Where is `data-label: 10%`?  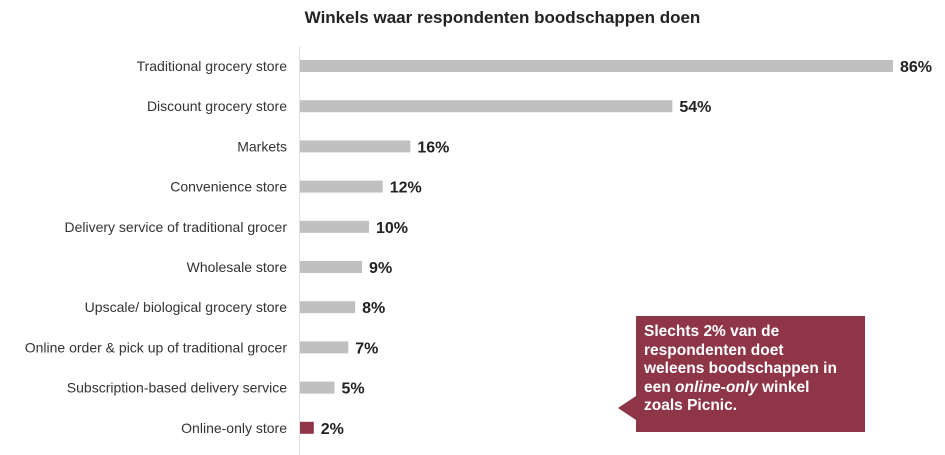
data-label: 10% is located at coordinates (392, 228).